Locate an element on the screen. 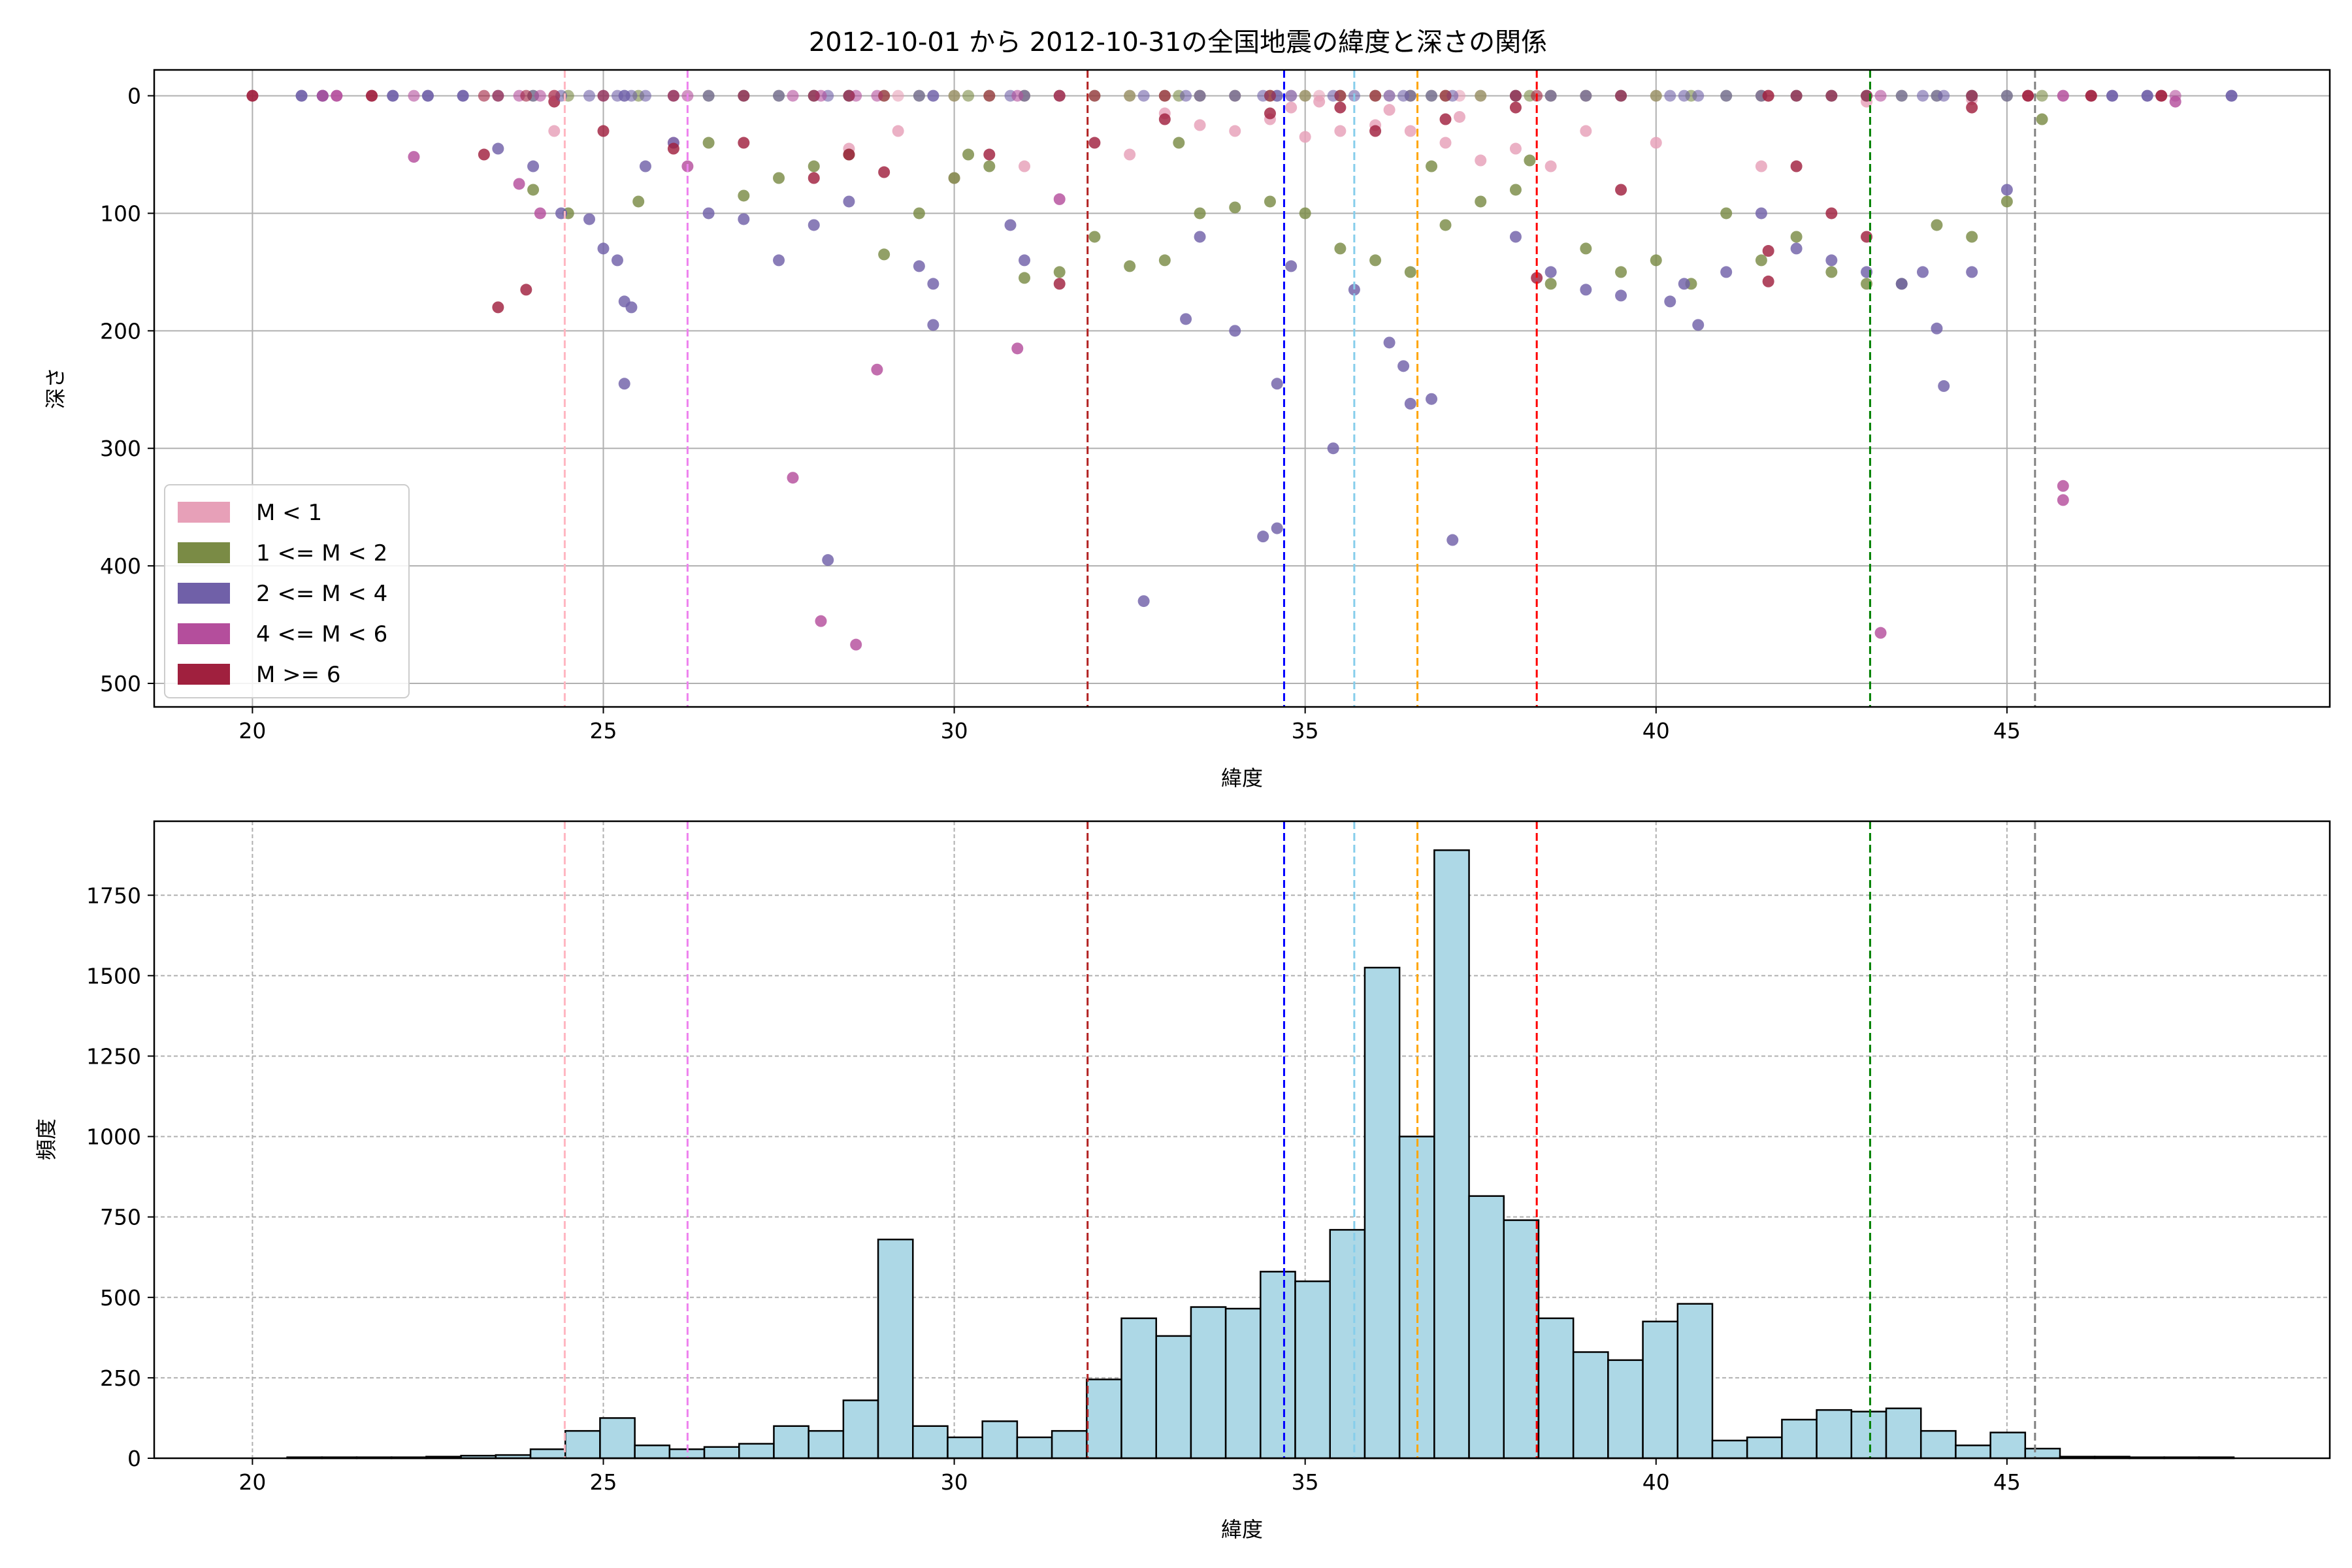 The image size is (2352, 1568). legend-label: 4 <= M < 6 is located at coordinates (321, 634).